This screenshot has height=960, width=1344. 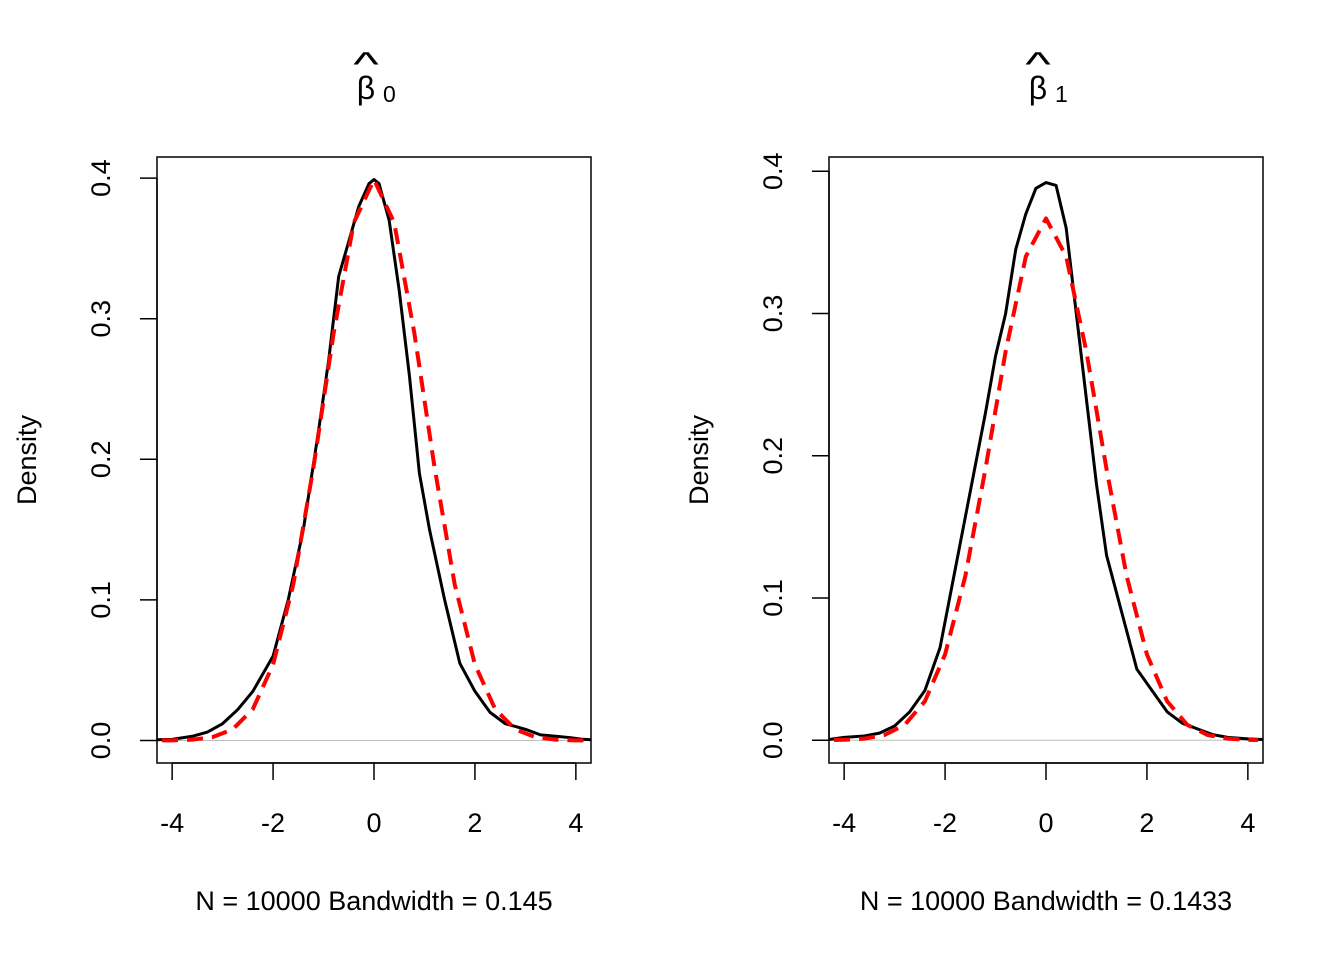 I want to click on title-subscript: 1, so click(x=1061, y=94).